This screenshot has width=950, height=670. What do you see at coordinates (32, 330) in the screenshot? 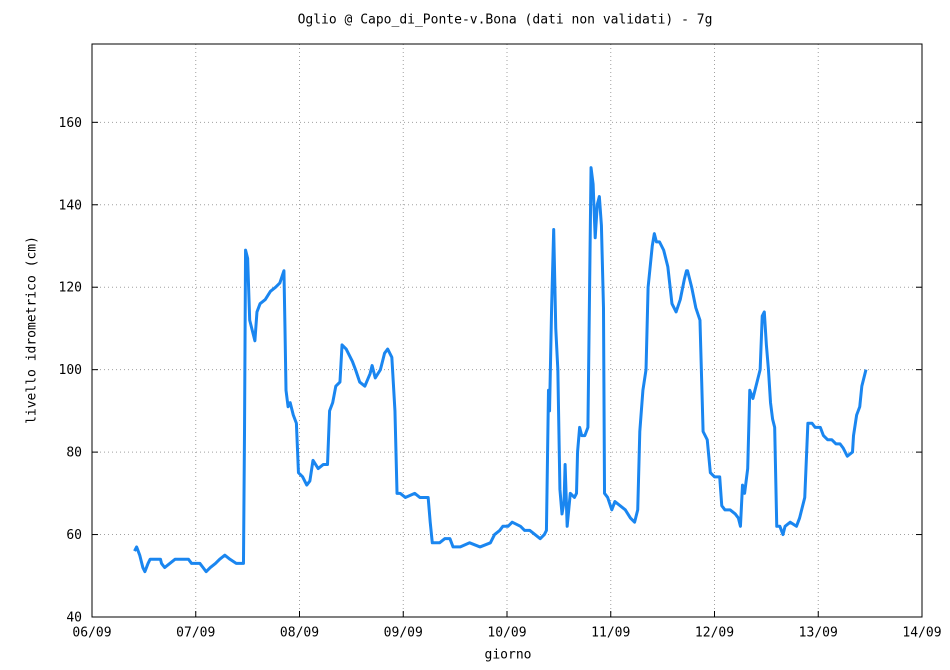
I see `y-axis-label: livello idrometrico (cm)` at bounding box center [32, 330].